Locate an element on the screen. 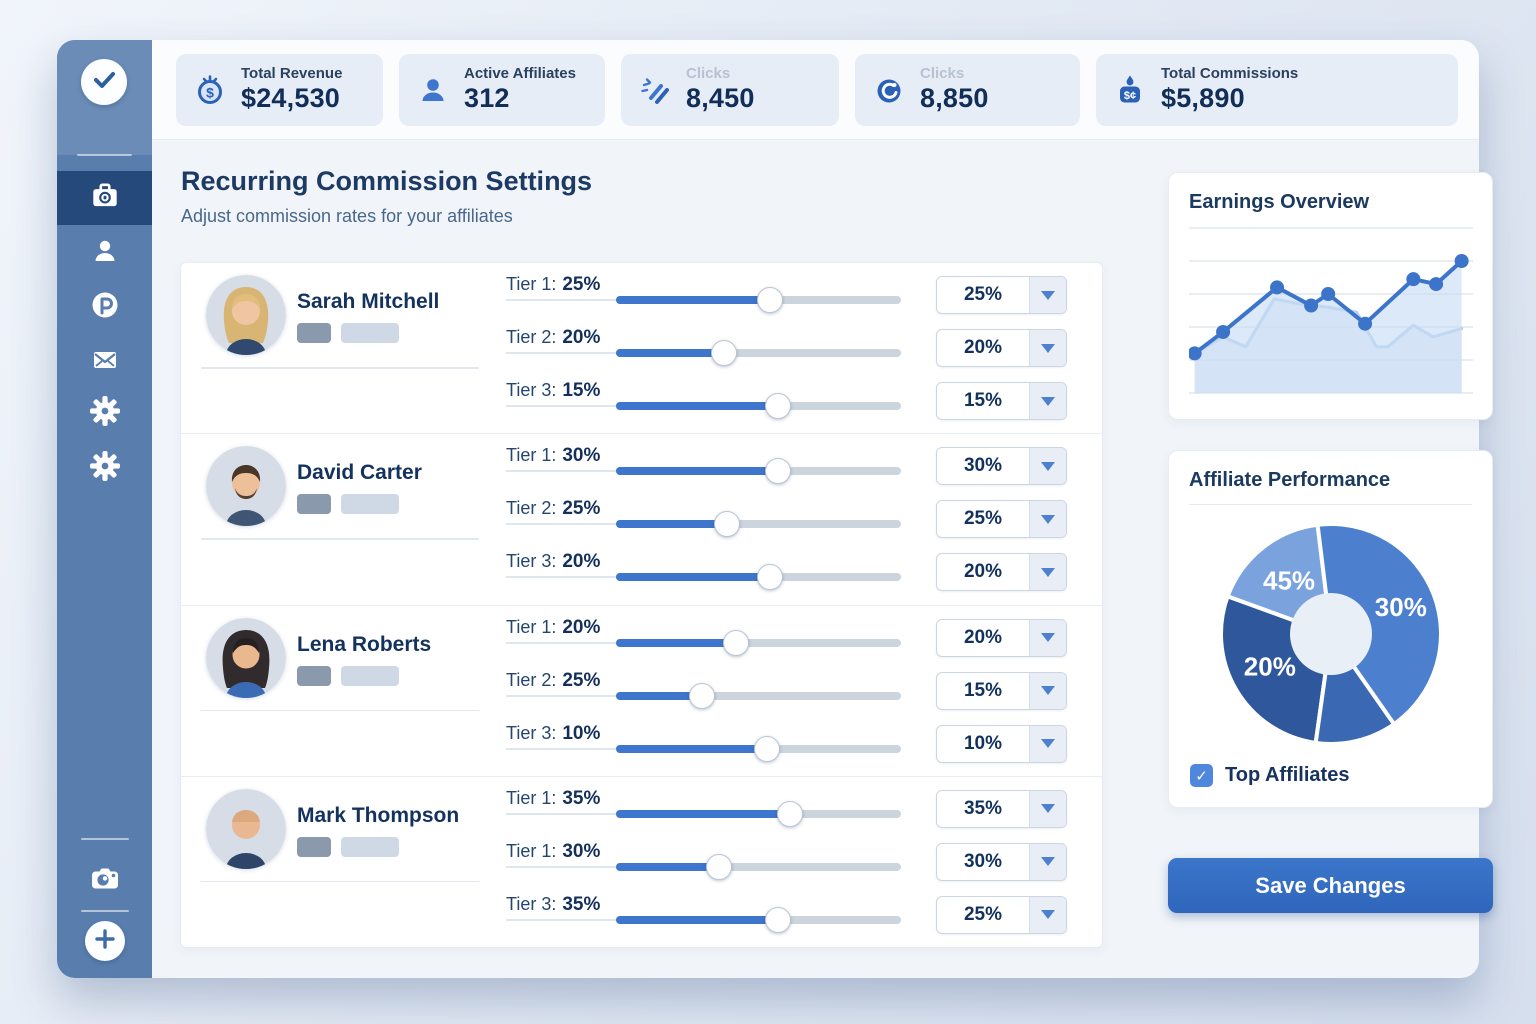 The image size is (1536, 1024). performance-title: Affiliate Performance is located at coordinates (1290, 480).